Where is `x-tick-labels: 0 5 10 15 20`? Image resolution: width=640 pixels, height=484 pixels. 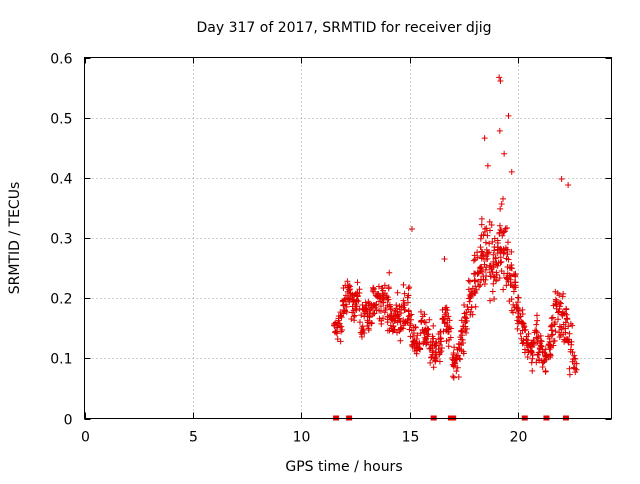
x-tick-labels: 0 5 10 15 20 is located at coordinates (304, 438).